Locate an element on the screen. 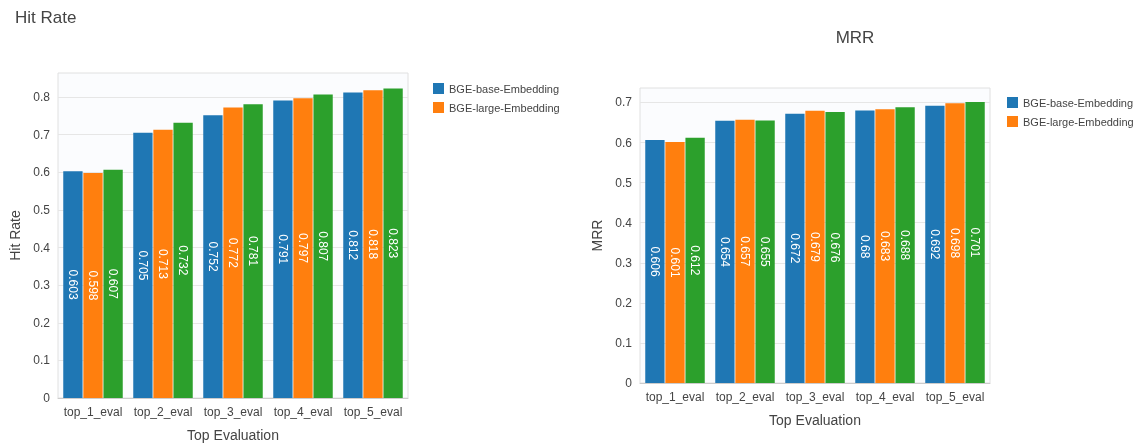  data-label: 0.683 is located at coordinates (885, 246).